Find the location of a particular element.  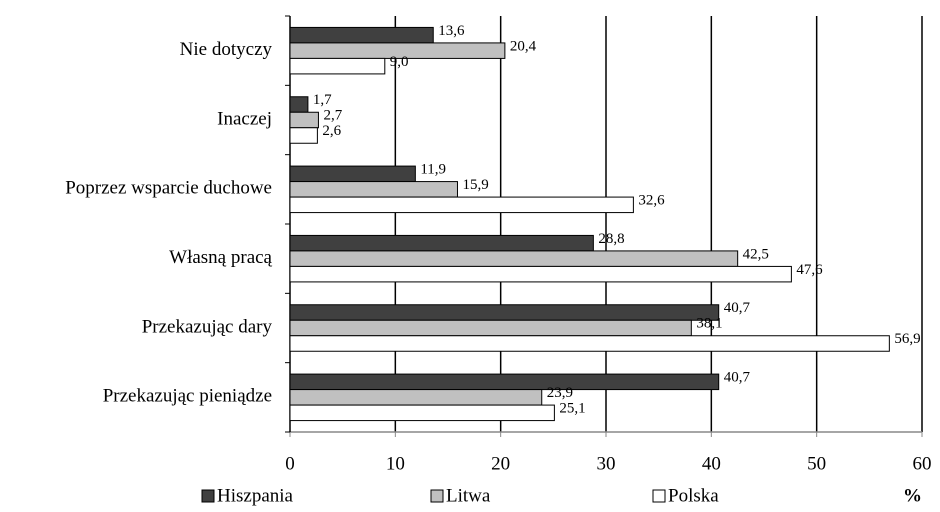

data-label: 1,7 is located at coordinates (322, 100).